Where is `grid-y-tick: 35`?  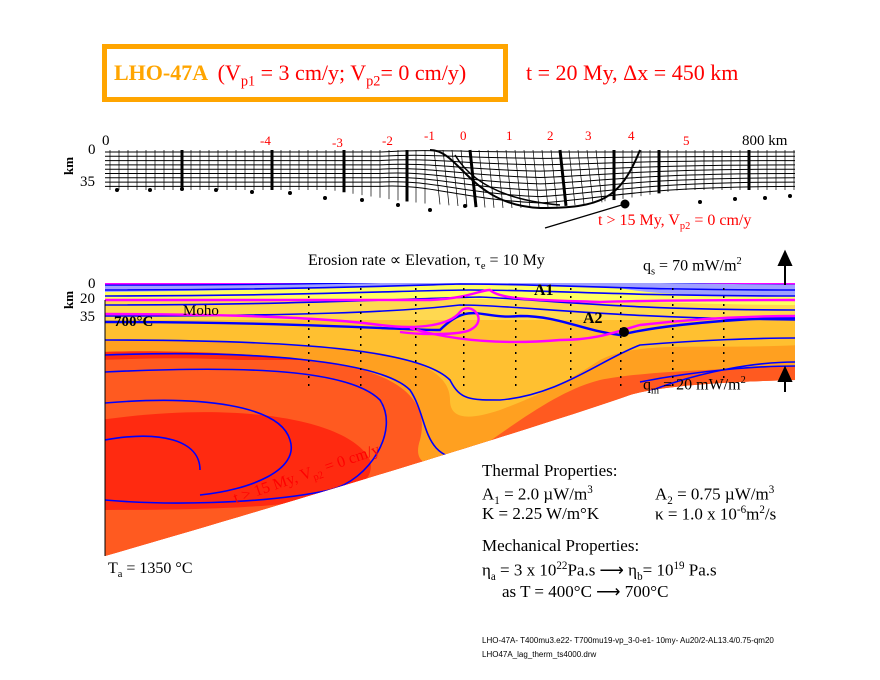
grid-y-tick: 35 is located at coordinates (87, 182).